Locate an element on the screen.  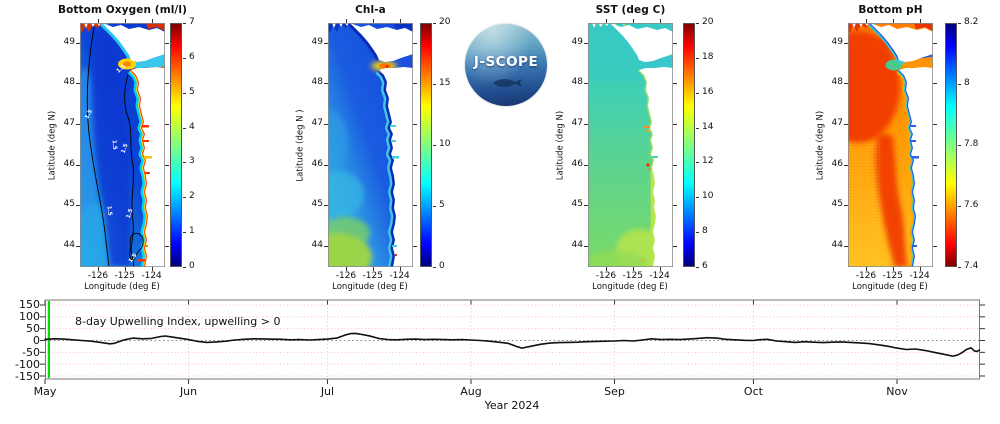
colorbar-tick-label: 7.8 is located at coordinates (971, 144).